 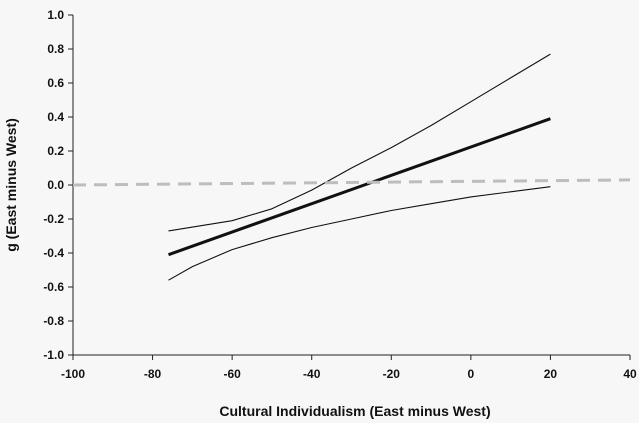 What do you see at coordinates (55, 117) in the screenshot?
I see `y-tick-label: 0.4` at bounding box center [55, 117].